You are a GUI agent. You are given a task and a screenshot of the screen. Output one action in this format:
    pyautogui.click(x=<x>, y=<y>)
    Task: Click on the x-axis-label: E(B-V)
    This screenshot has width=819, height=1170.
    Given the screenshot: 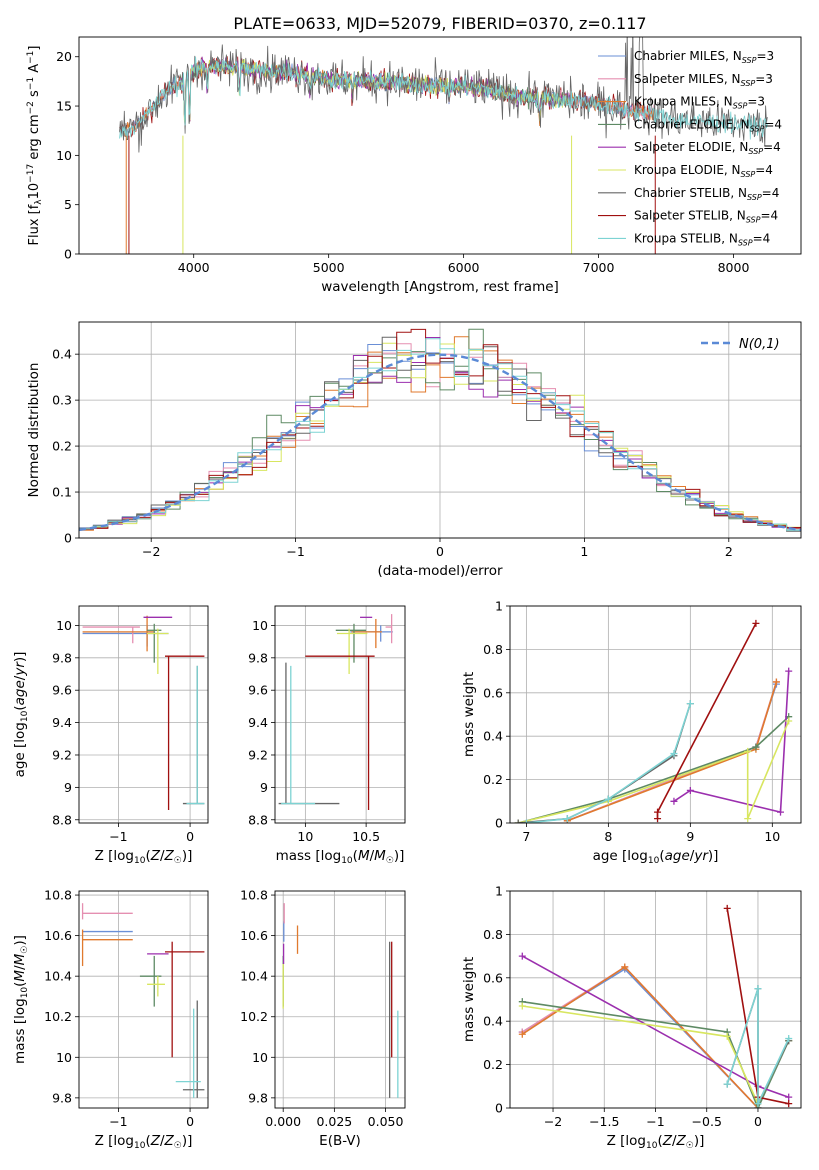 What is the action you would take?
    pyautogui.click(x=340, y=1141)
    